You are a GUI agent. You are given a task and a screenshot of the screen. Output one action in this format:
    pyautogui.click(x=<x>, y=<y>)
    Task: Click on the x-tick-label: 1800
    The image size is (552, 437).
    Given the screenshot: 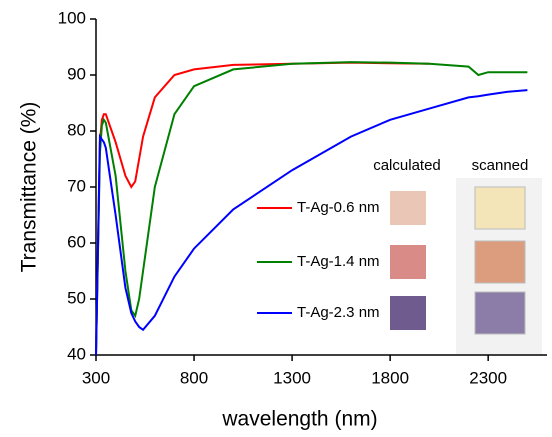 What is the action you would take?
    pyautogui.click(x=390, y=377)
    